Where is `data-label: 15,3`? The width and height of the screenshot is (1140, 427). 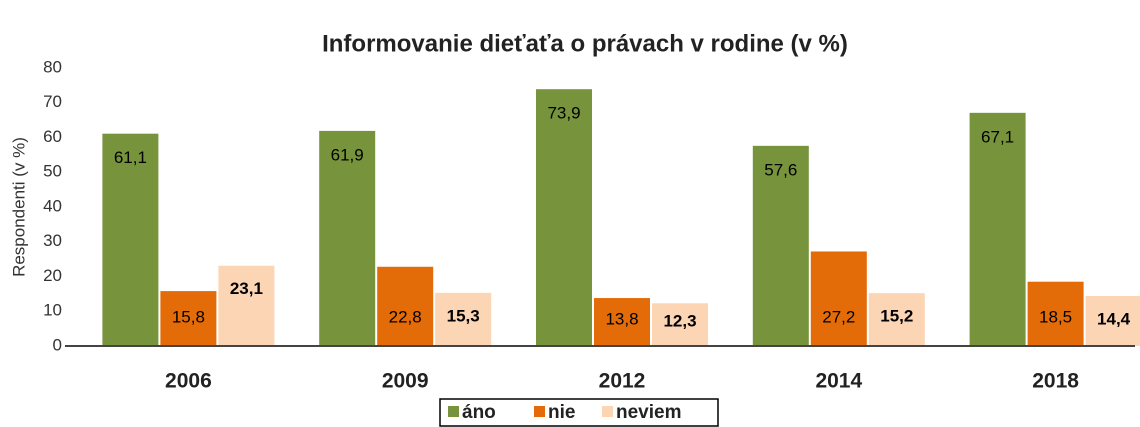 data-label: 15,3 is located at coordinates (463, 315).